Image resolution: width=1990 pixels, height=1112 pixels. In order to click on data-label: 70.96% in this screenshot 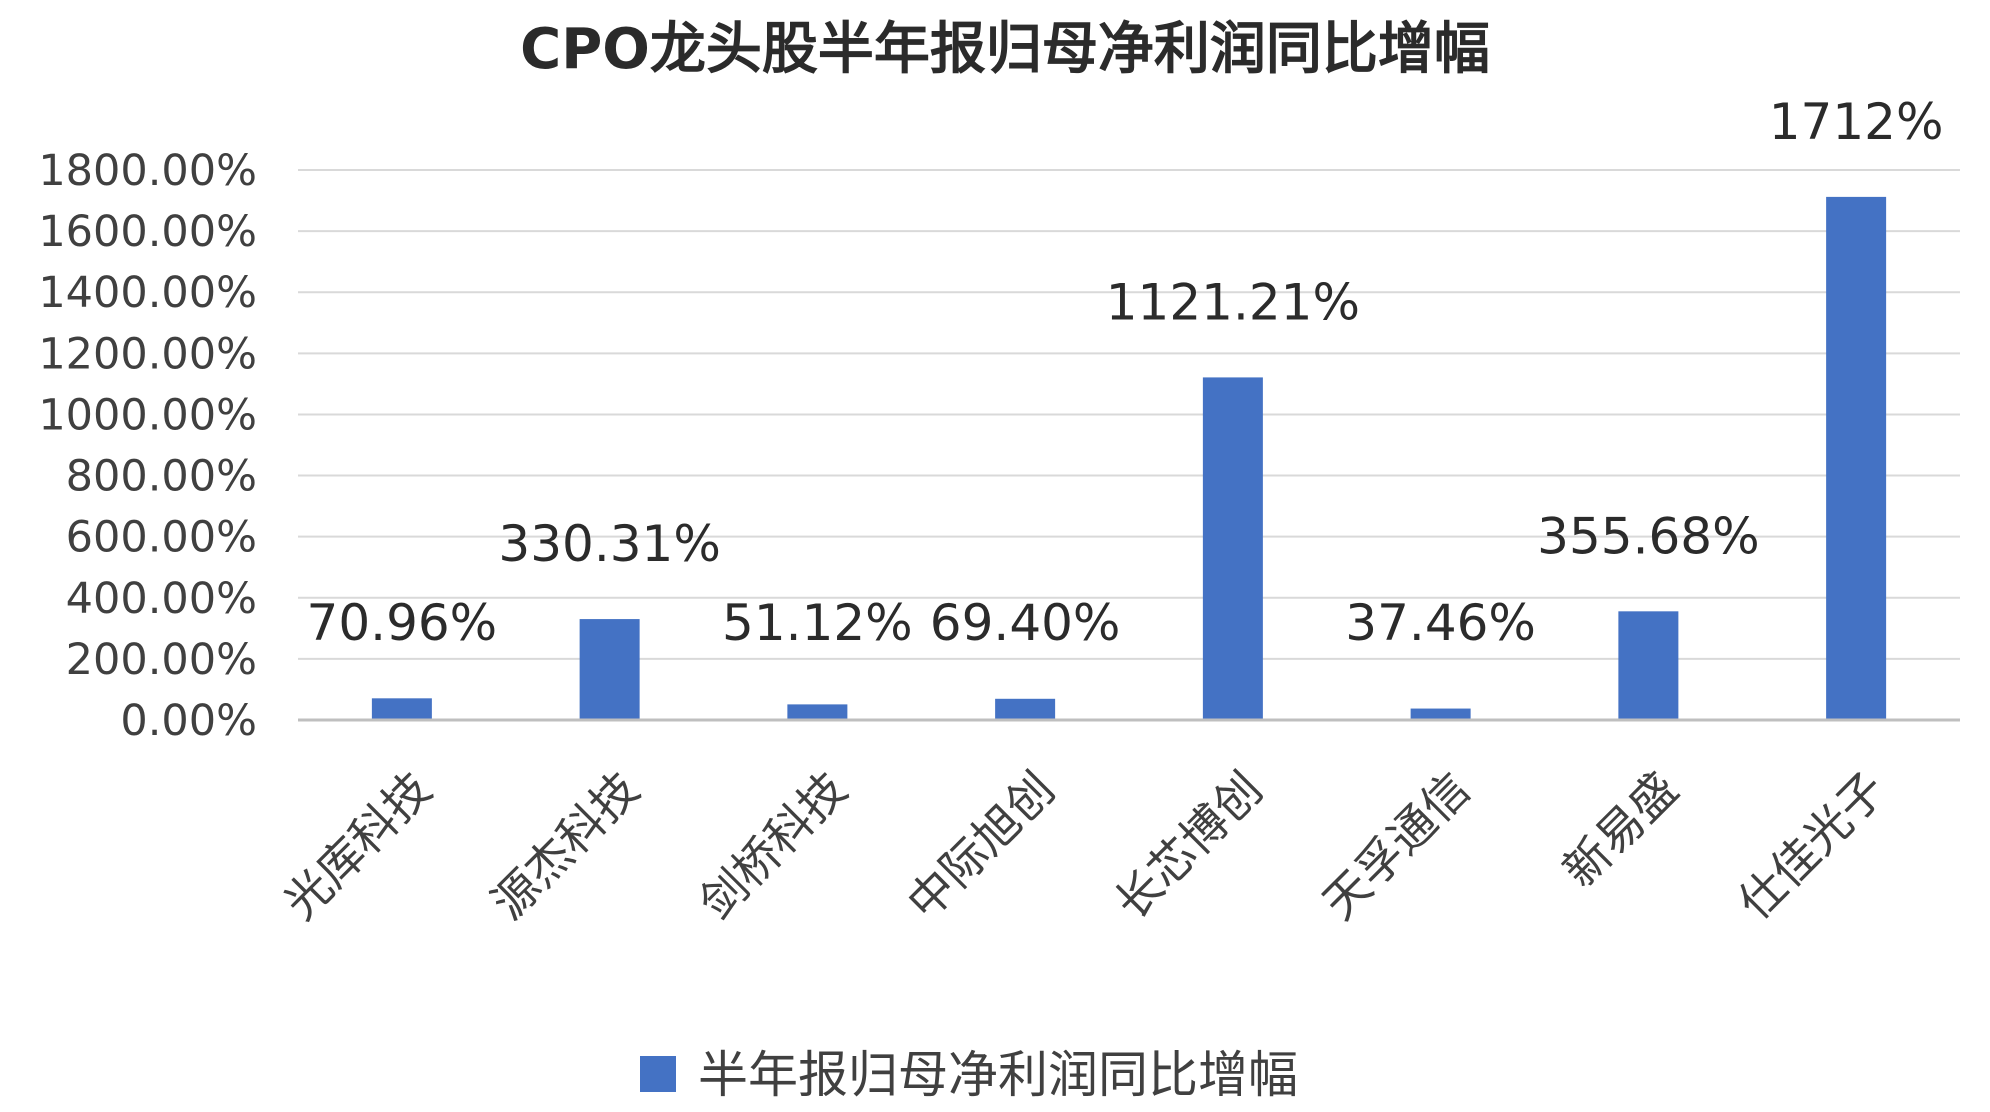, I will do `click(402, 623)`.